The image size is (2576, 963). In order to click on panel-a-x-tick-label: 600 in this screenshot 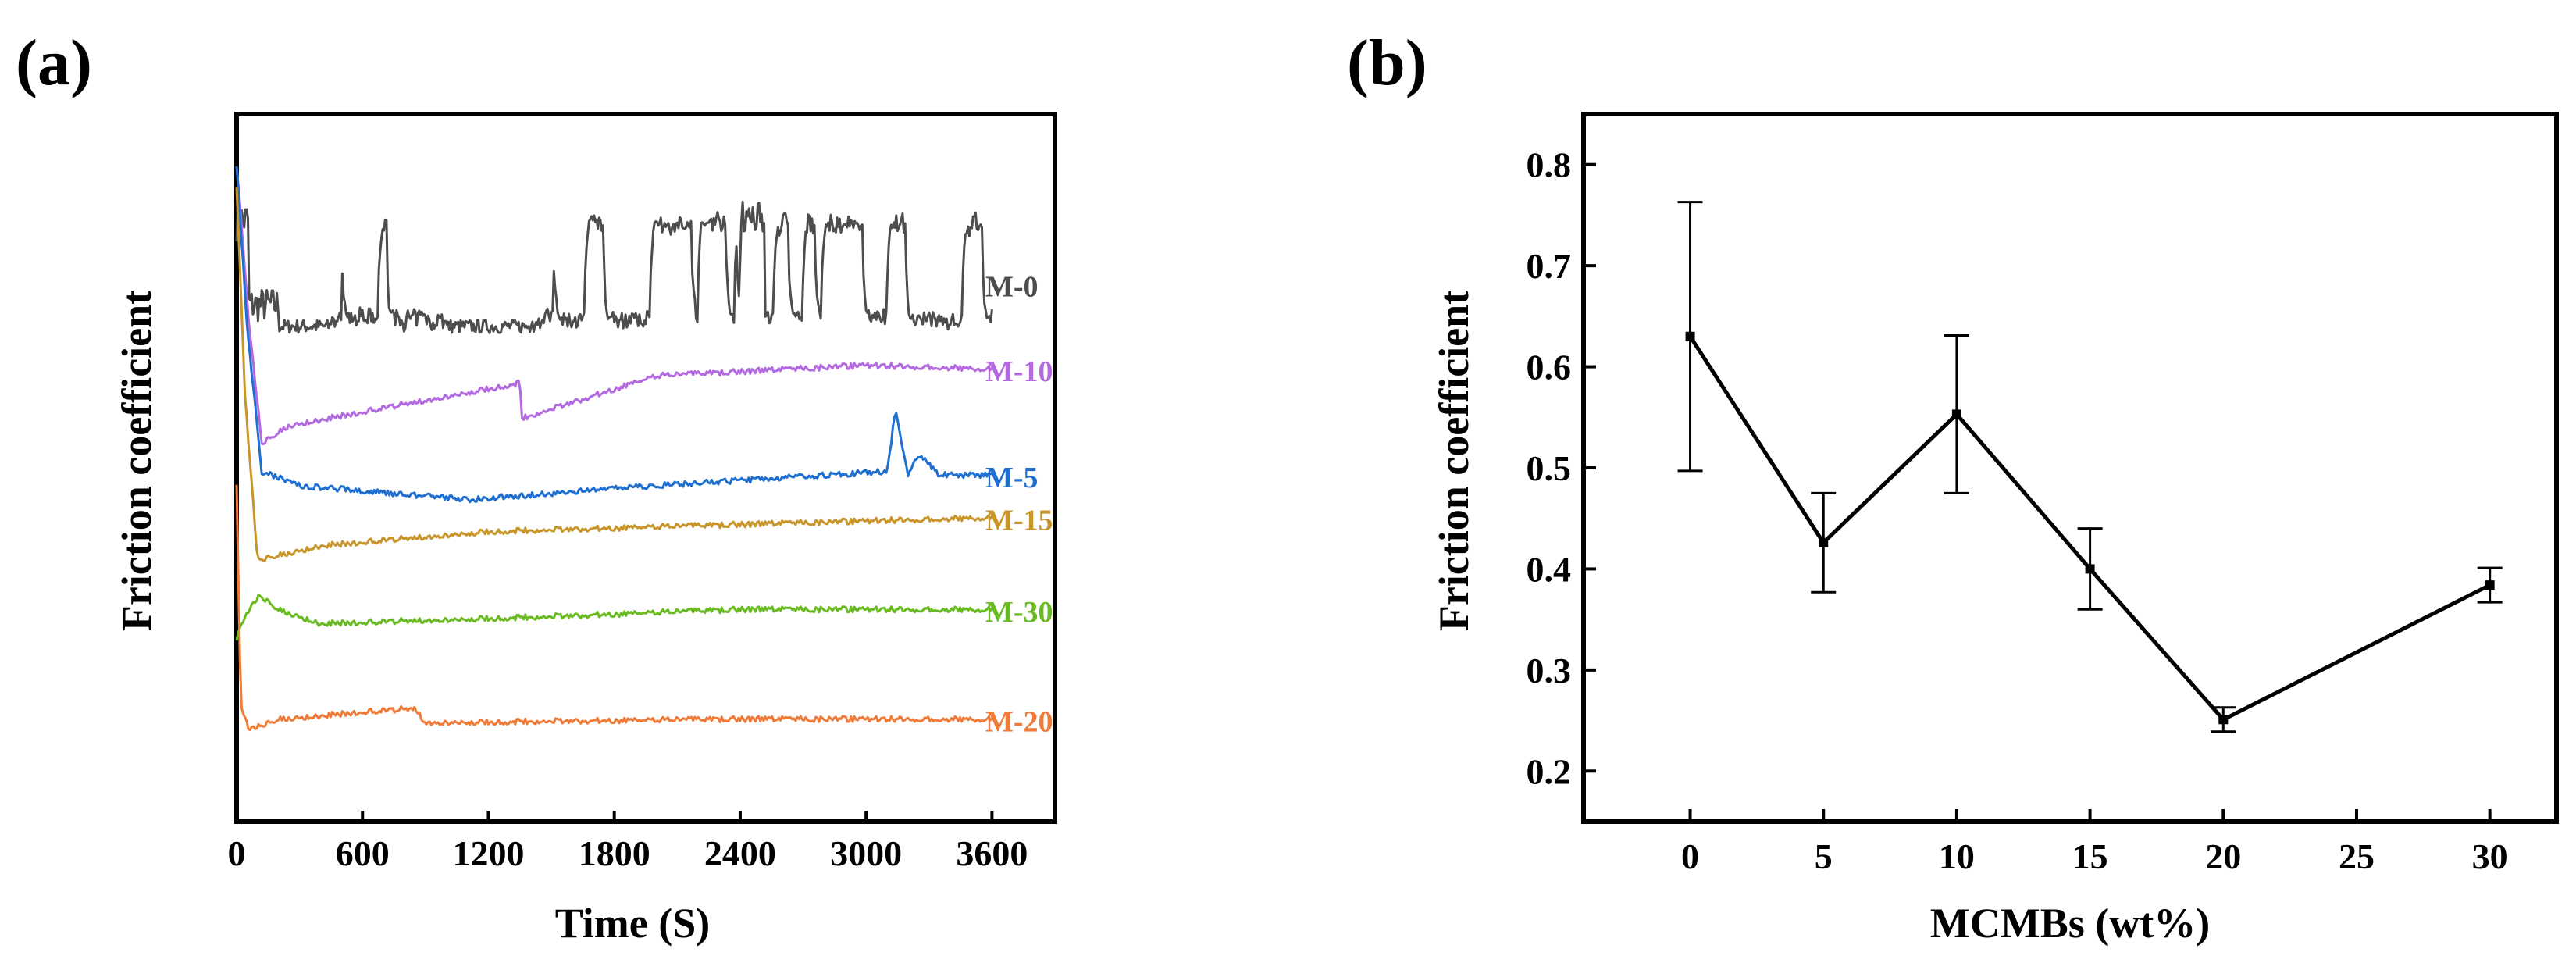, I will do `click(363, 853)`.